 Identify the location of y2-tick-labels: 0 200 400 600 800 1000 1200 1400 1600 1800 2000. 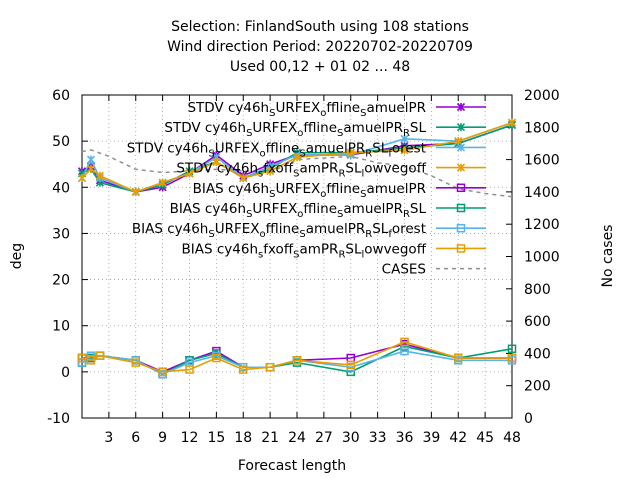
(542, 257).